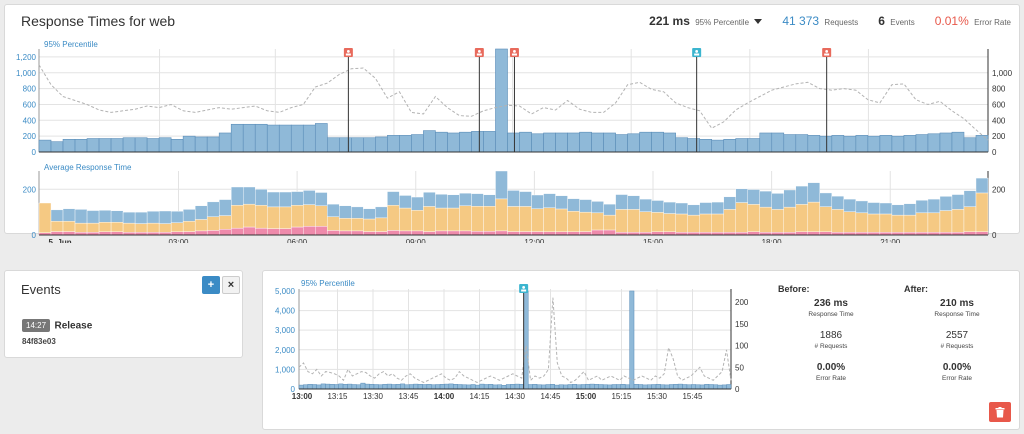 The width and height of the screenshot is (1024, 434). What do you see at coordinates (916, 289) in the screenshot?
I see `after-title: After:` at bounding box center [916, 289].